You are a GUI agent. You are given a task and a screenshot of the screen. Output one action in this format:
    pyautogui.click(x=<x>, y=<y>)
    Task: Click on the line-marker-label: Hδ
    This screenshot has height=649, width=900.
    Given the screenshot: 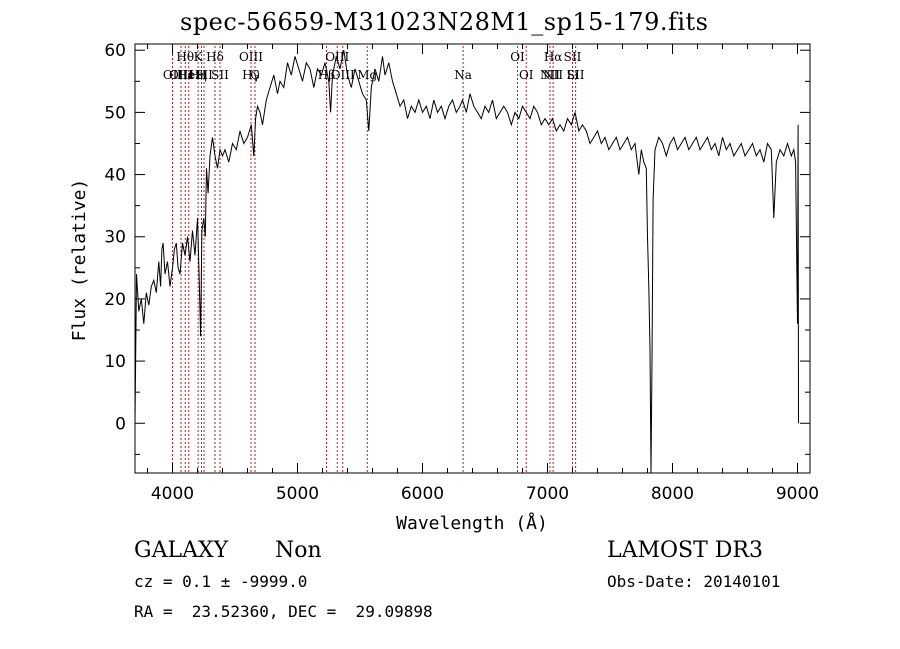 What is the action you would take?
    pyautogui.click(x=215, y=57)
    